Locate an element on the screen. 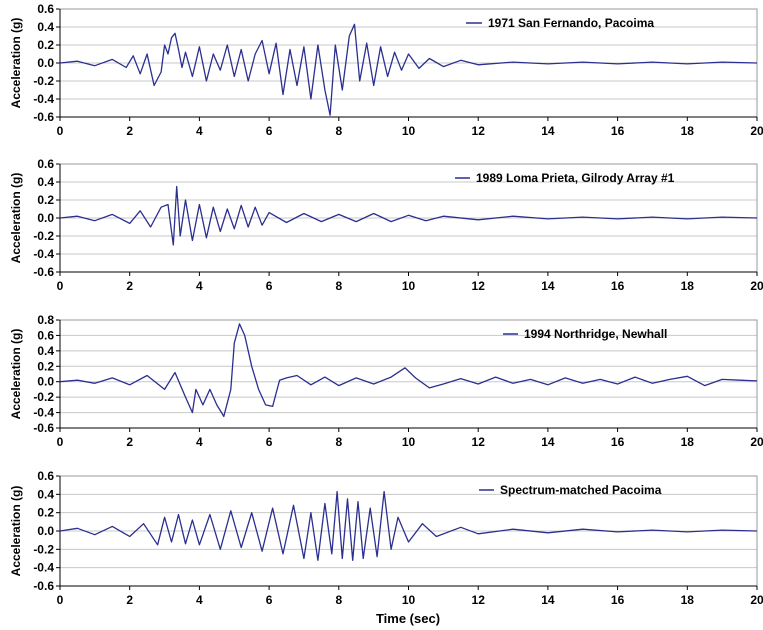  x-axis-title: Time (sec) is located at coordinates (408, 618).